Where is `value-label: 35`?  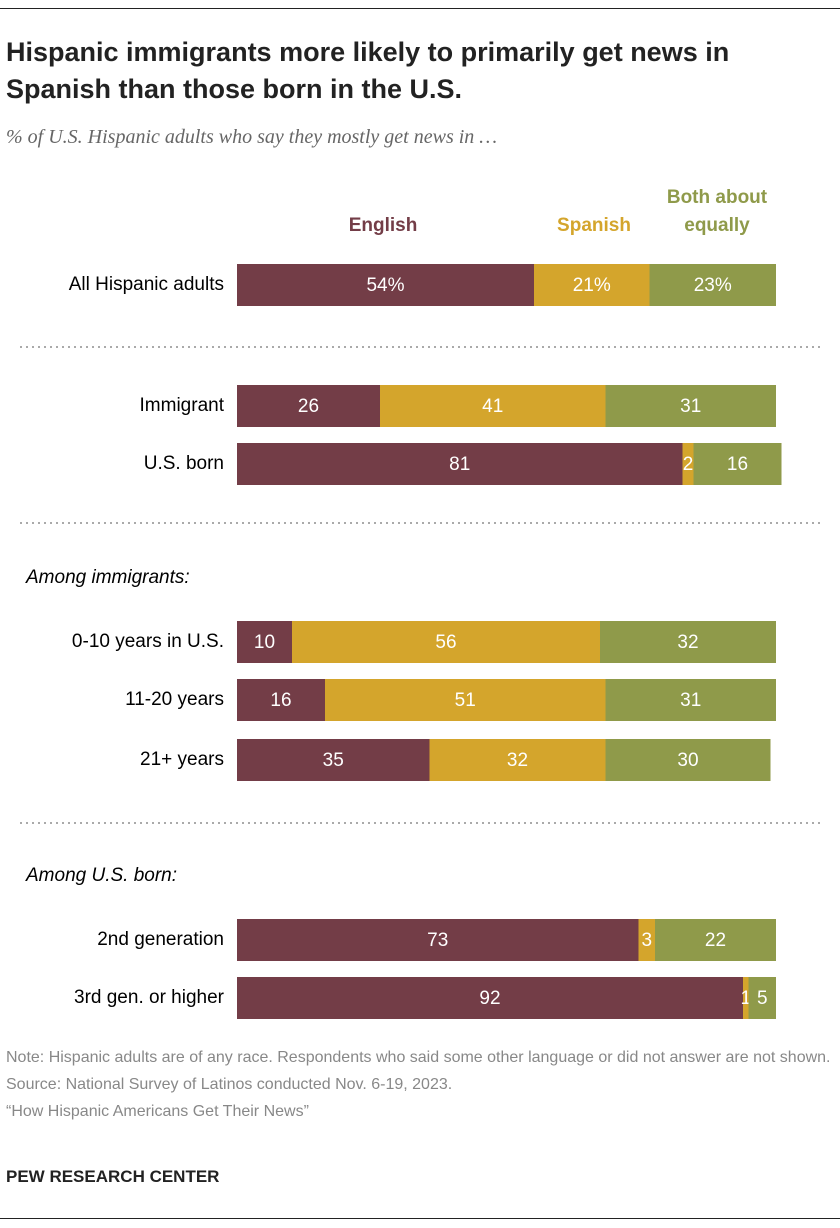 value-label: 35 is located at coordinates (333, 760).